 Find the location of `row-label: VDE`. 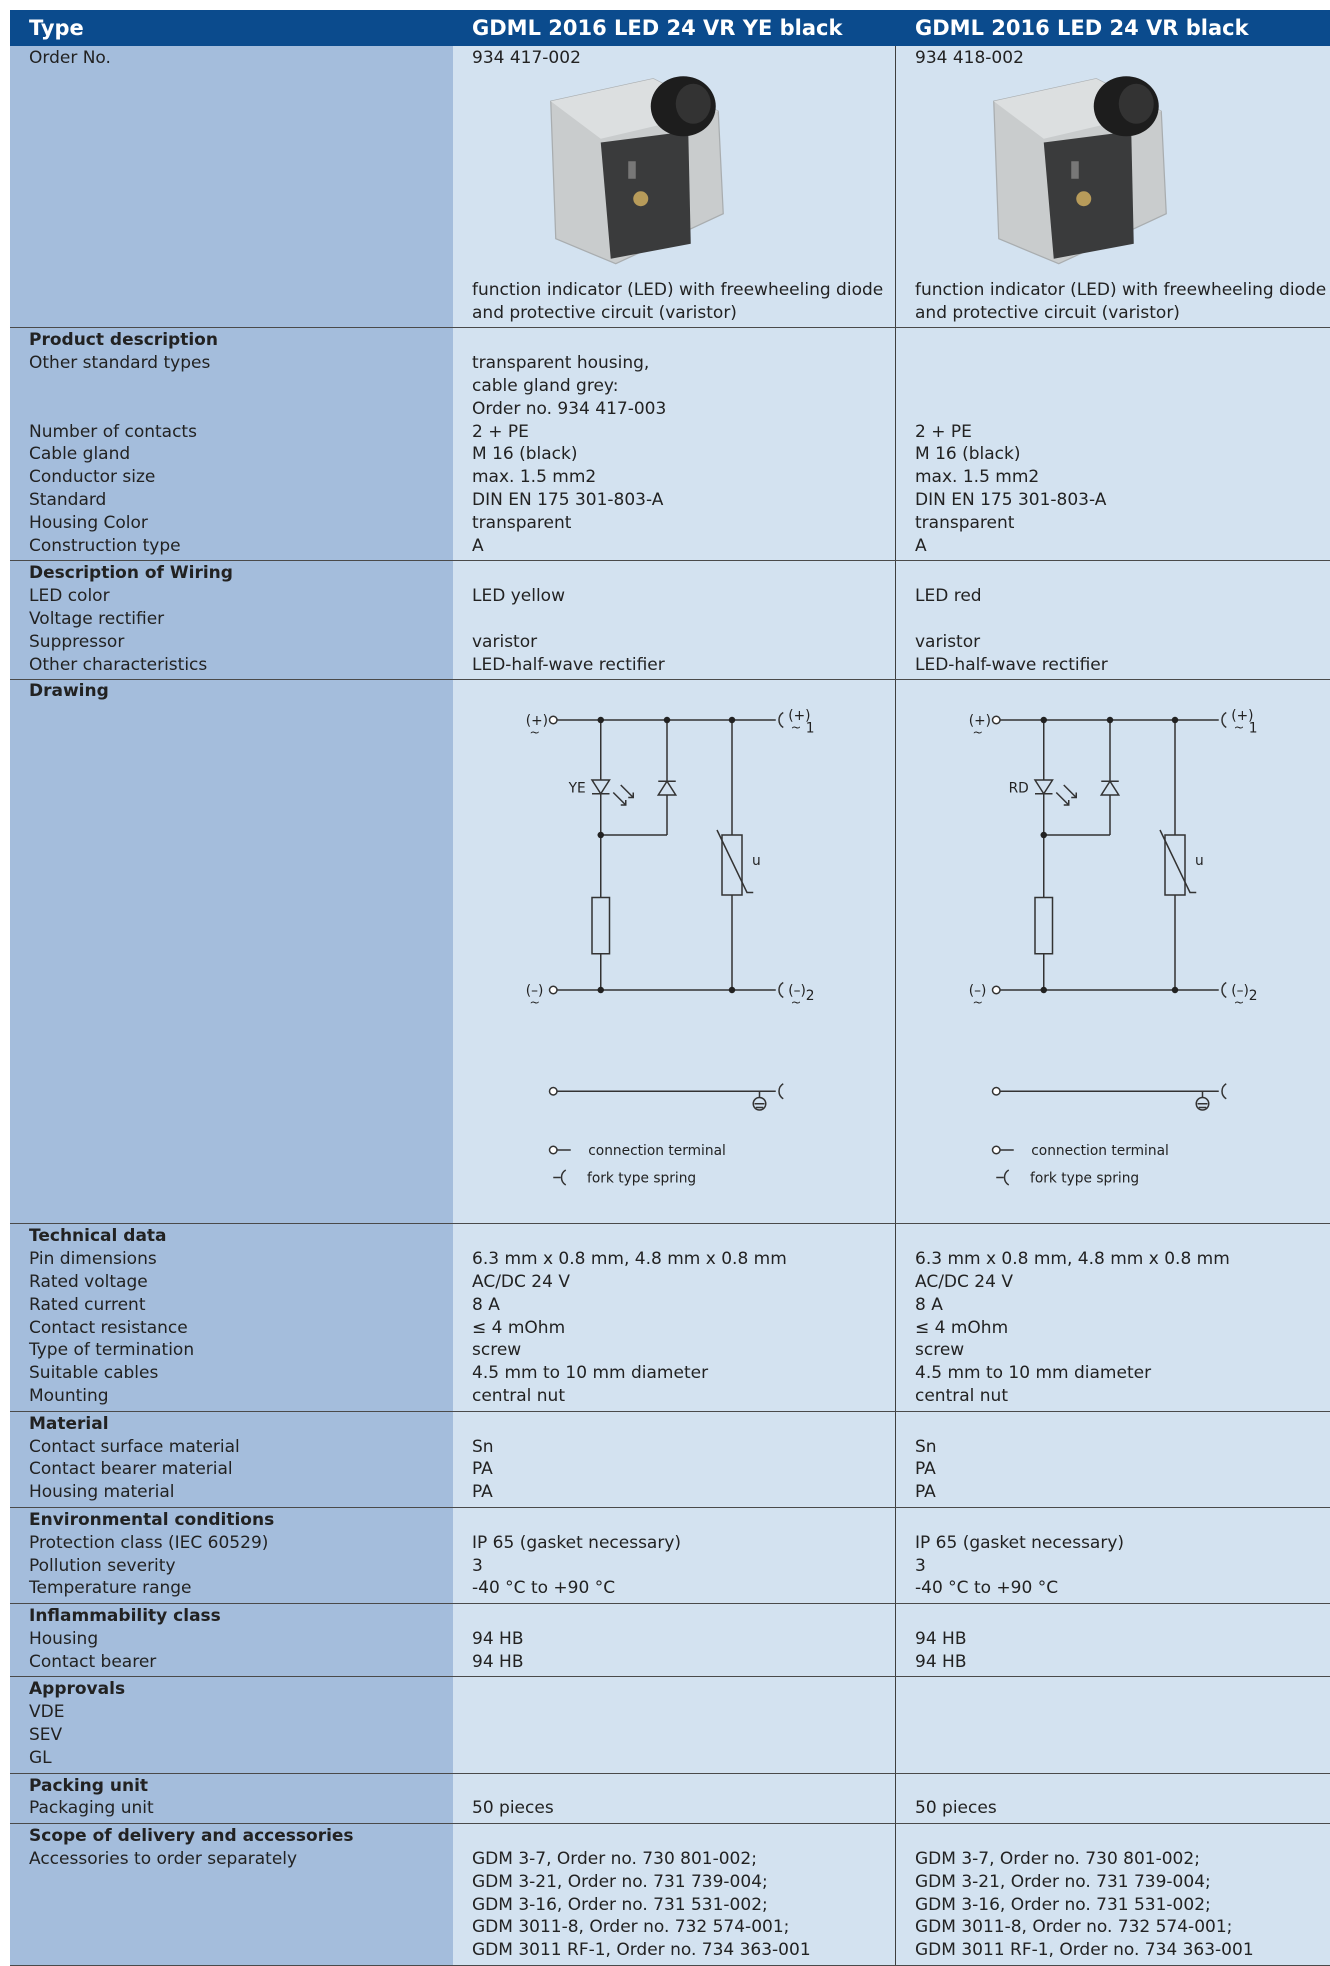

row-label: VDE is located at coordinates (47, 1712).